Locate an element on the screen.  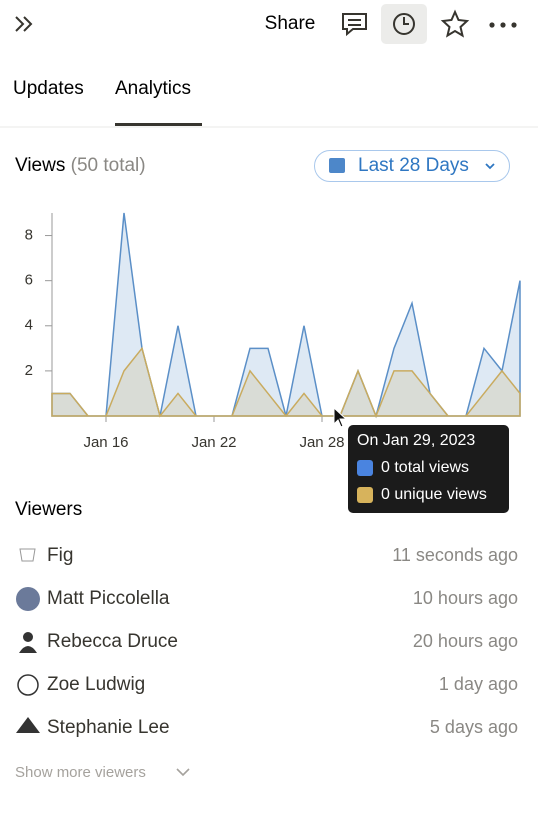
viewer-time: 11 seconds ago is located at coordinates (455, 555).